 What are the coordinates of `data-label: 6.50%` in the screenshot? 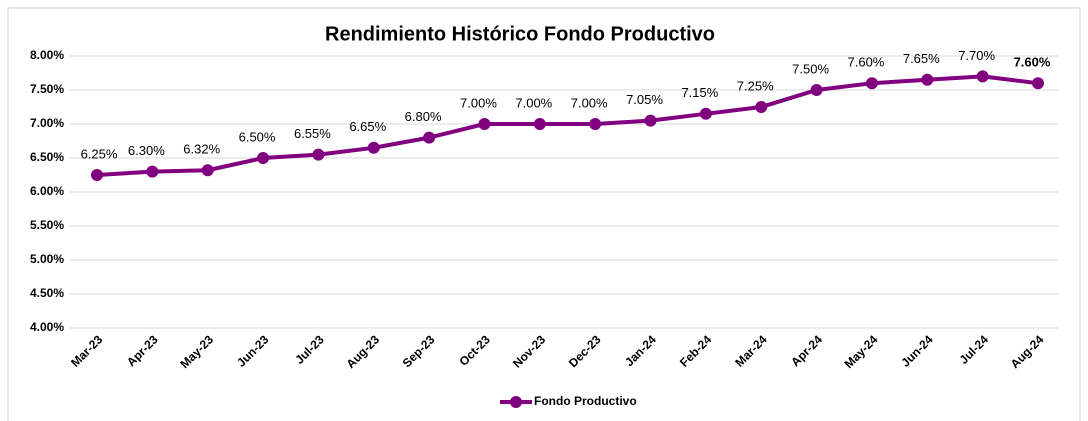 It's located at (257, 136).